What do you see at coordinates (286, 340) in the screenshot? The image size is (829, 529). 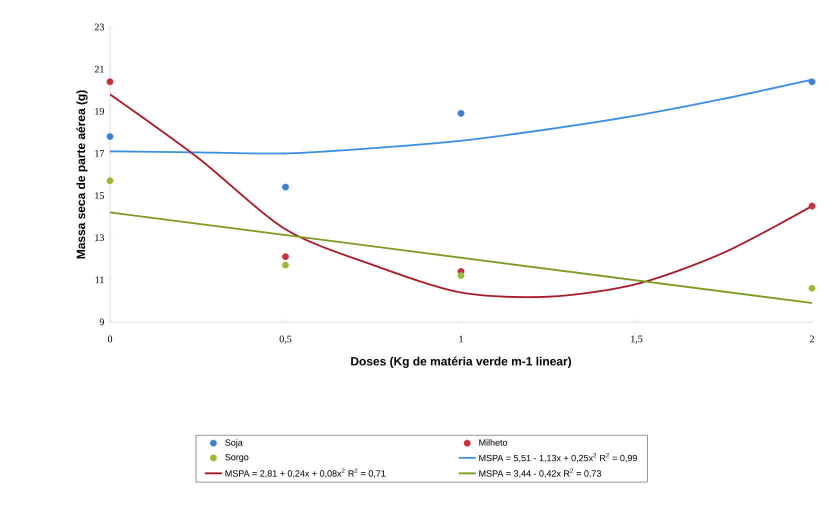 I see `x-tick-label: 0,5` at bounding box center [286, 340].